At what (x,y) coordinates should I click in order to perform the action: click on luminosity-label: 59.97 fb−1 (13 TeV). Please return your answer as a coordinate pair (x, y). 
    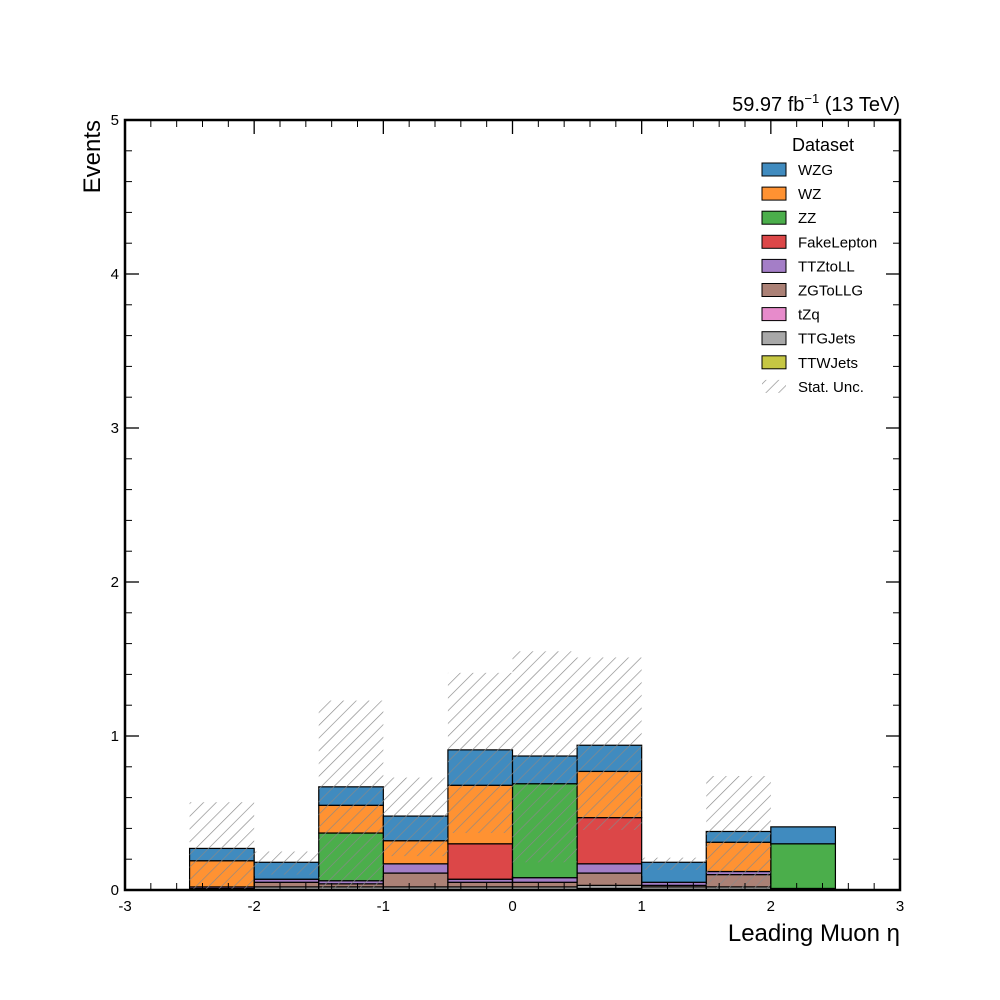
    Looking at the image, I should click on (816, 103).